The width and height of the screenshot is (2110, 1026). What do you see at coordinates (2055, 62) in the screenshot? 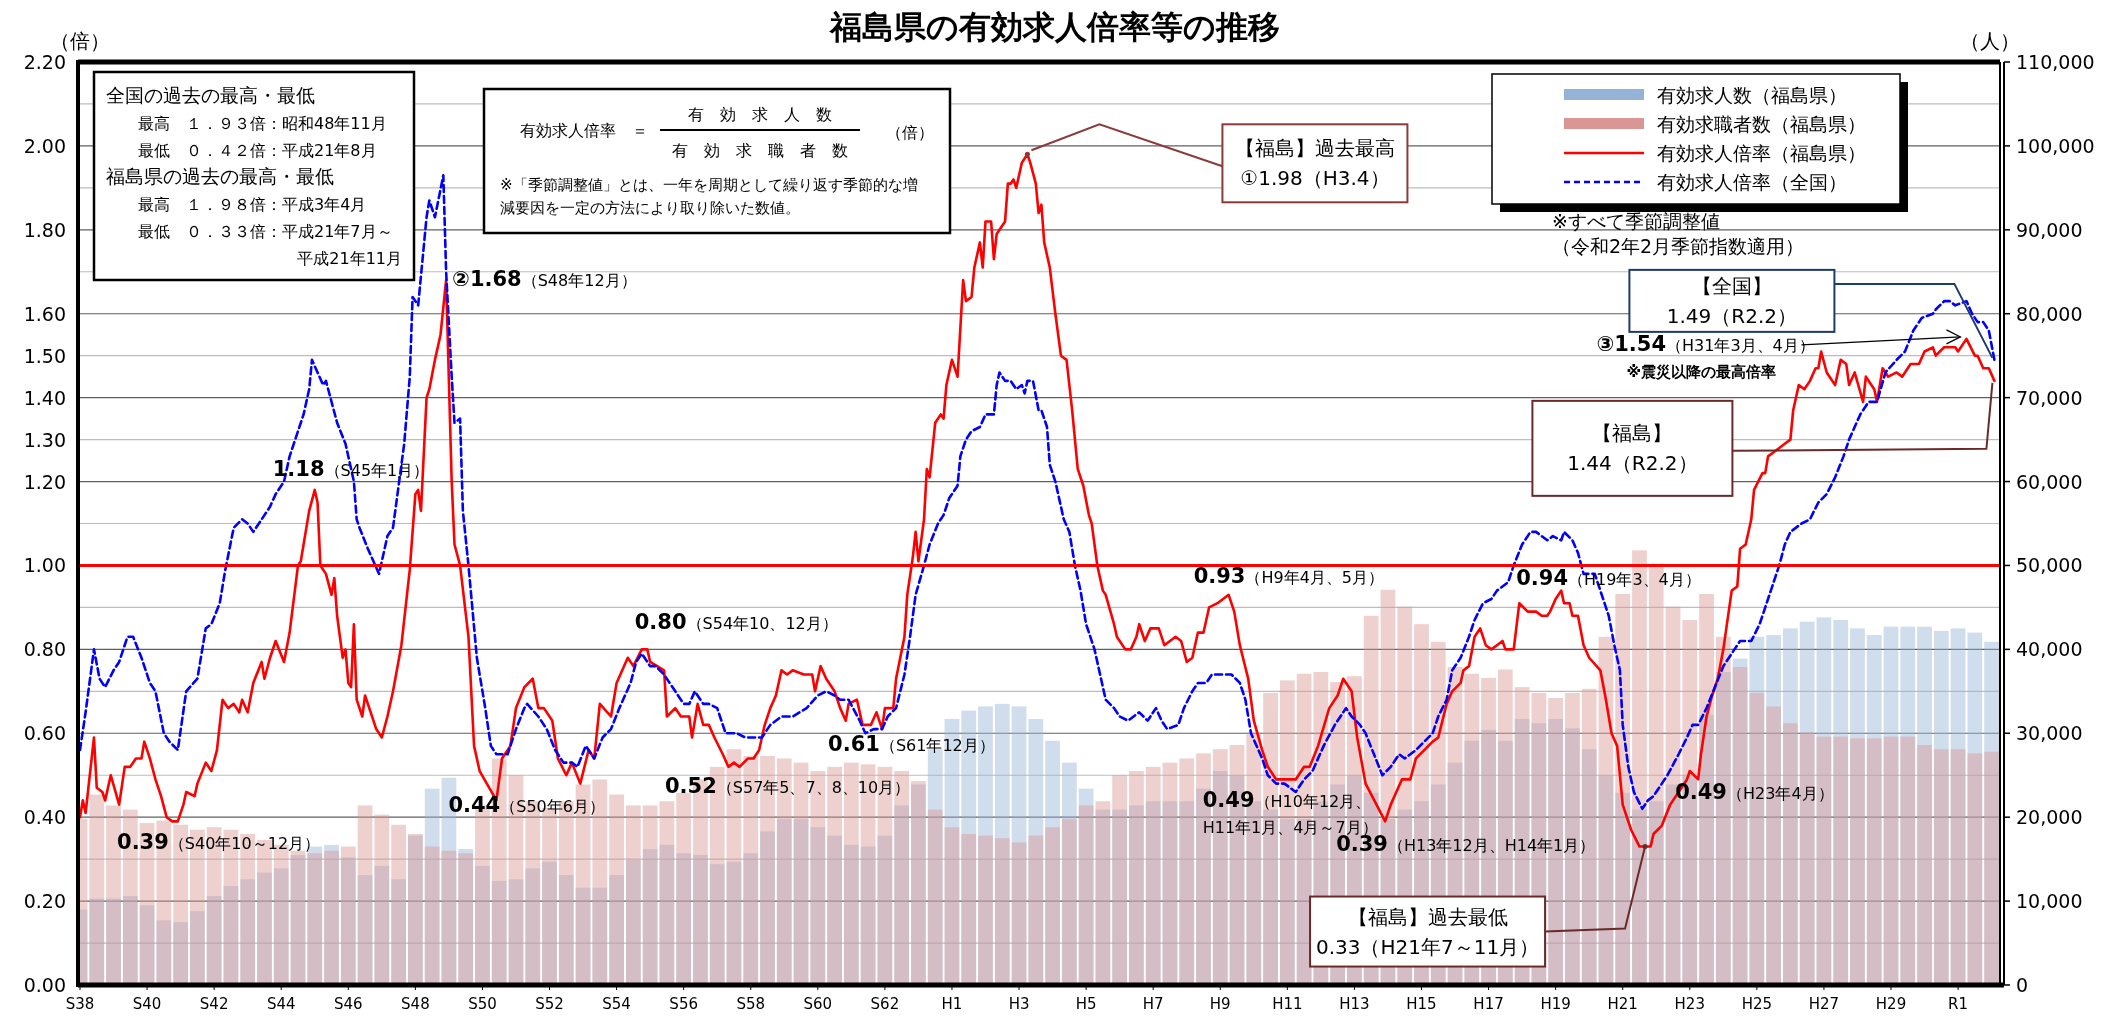
I see `y2-tick-label: 110,000` at bounding box center [2055, 62].